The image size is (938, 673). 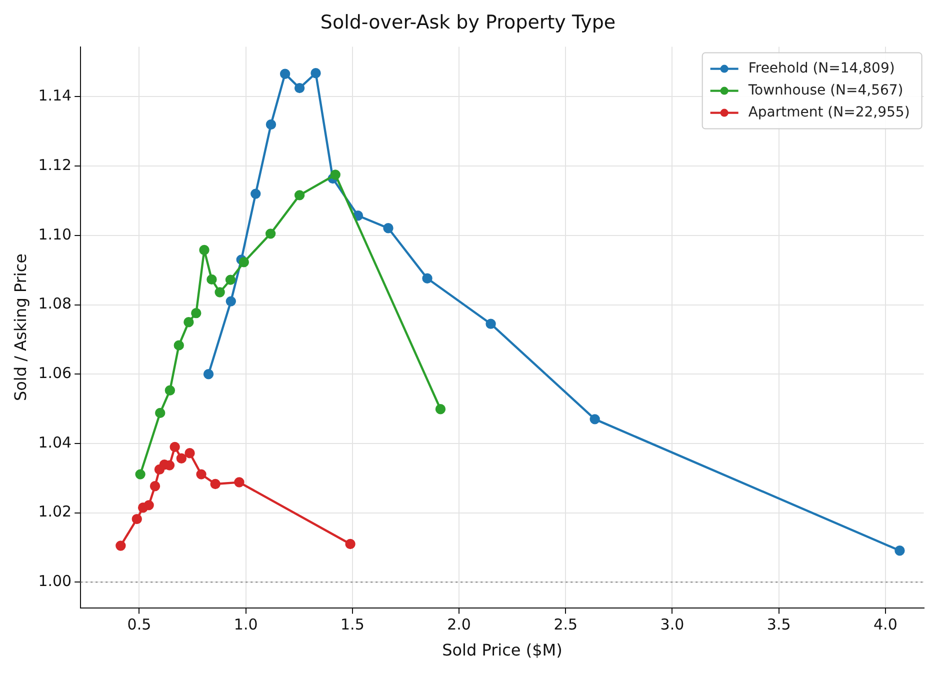 What do you see at coordinates (829, 112) in the screenshot?
I see `legend-label: Apartment (N=22,955)` at bounding box center [829, 112].